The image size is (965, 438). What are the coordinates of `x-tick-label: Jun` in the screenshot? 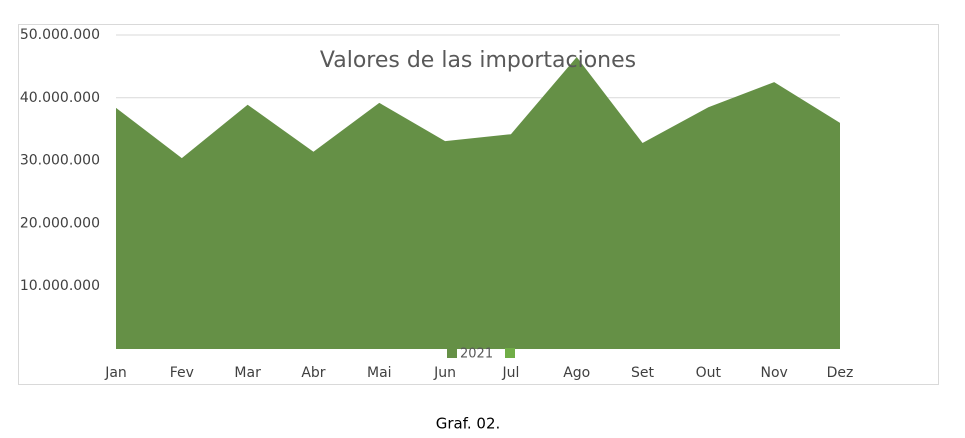 It's located at (444, 373).